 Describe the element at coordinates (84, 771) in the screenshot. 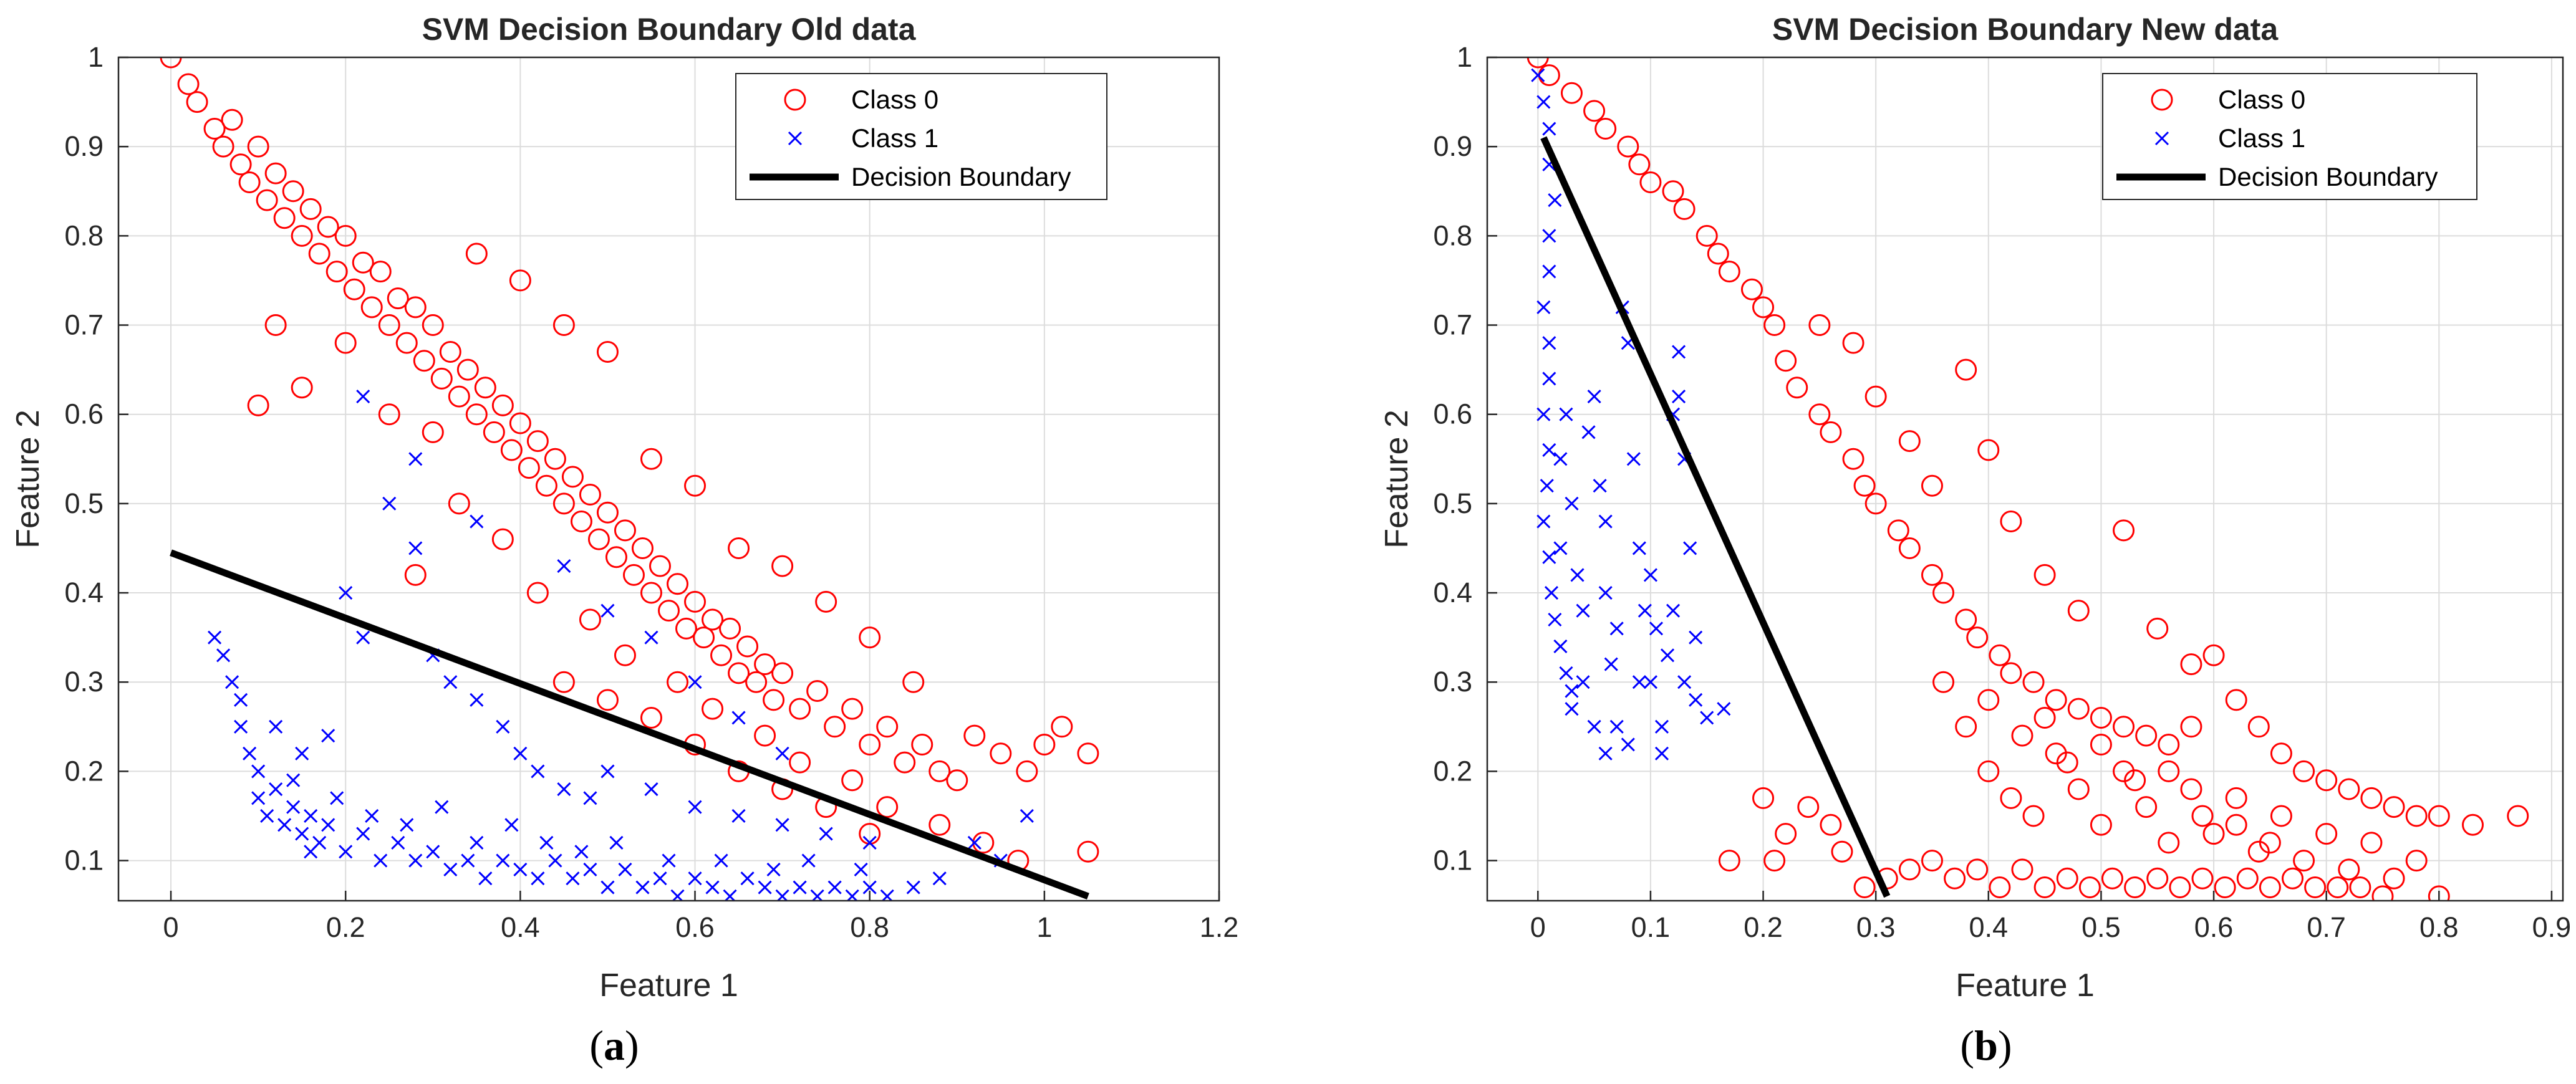

I see `chart-0-ytick-label-1: 0.2` at that location.